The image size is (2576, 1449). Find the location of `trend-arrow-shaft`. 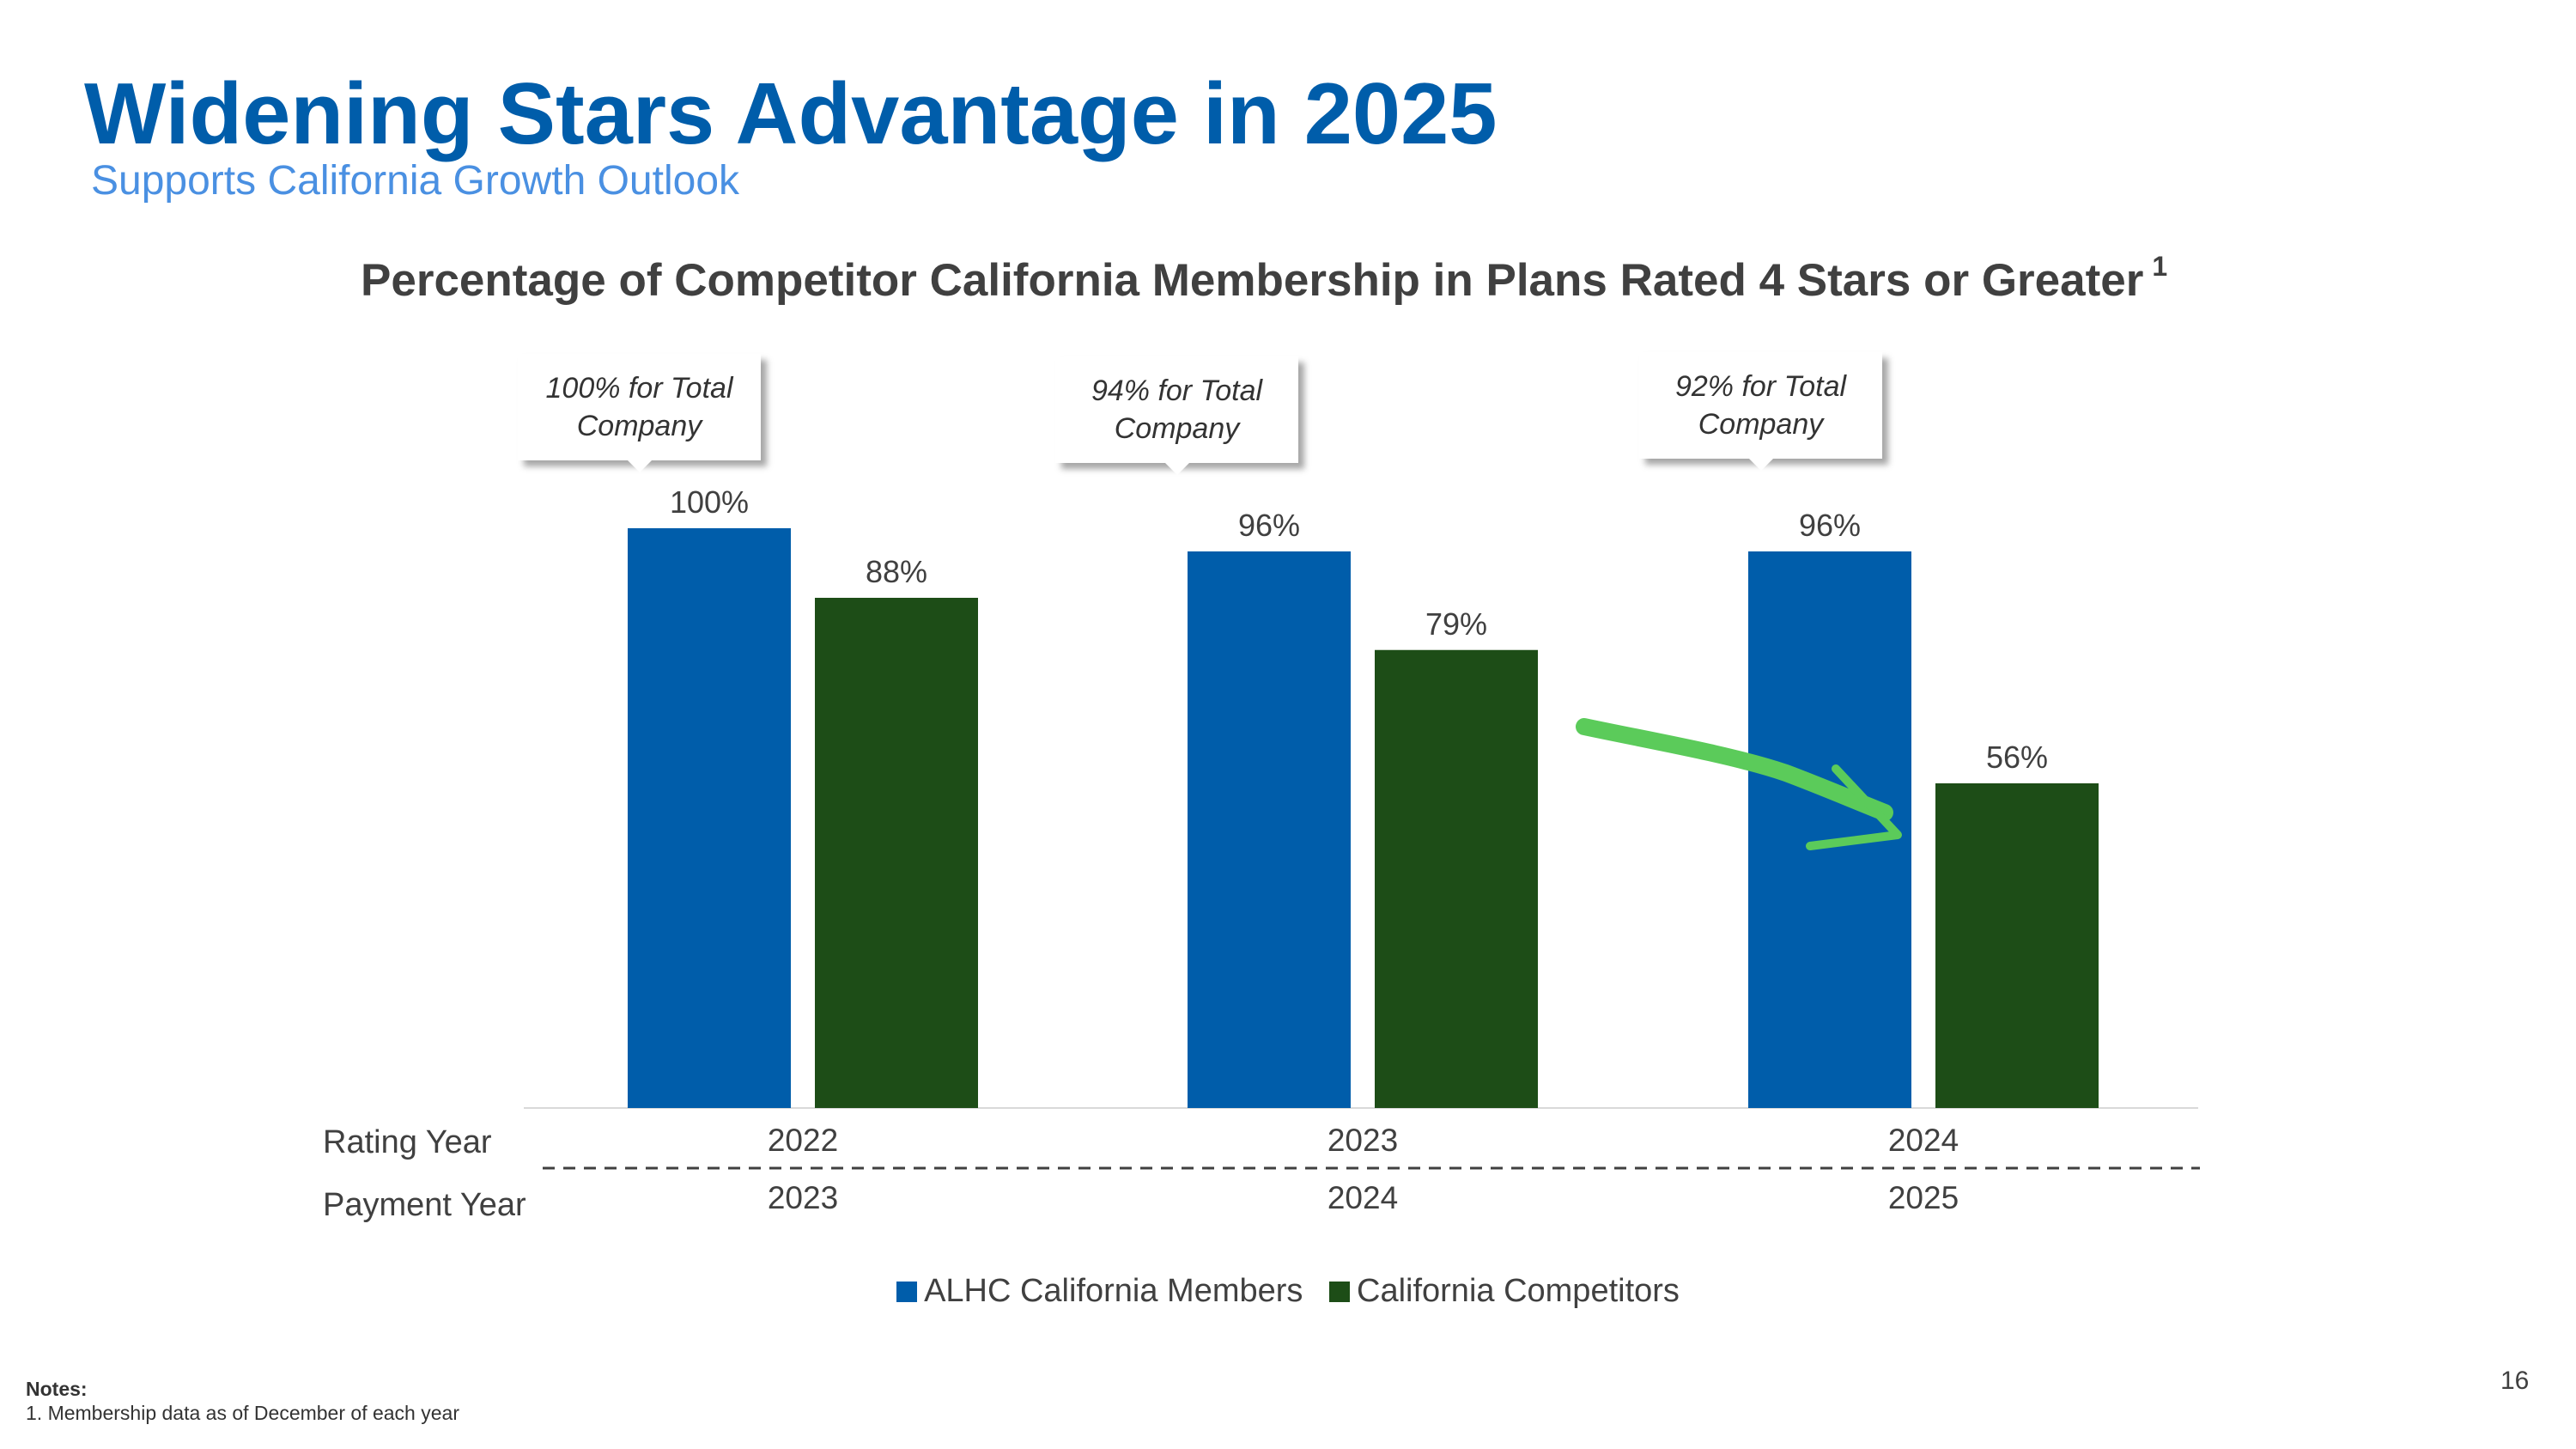

trend-arrow-shaft is located at coordinates (1734, 769).